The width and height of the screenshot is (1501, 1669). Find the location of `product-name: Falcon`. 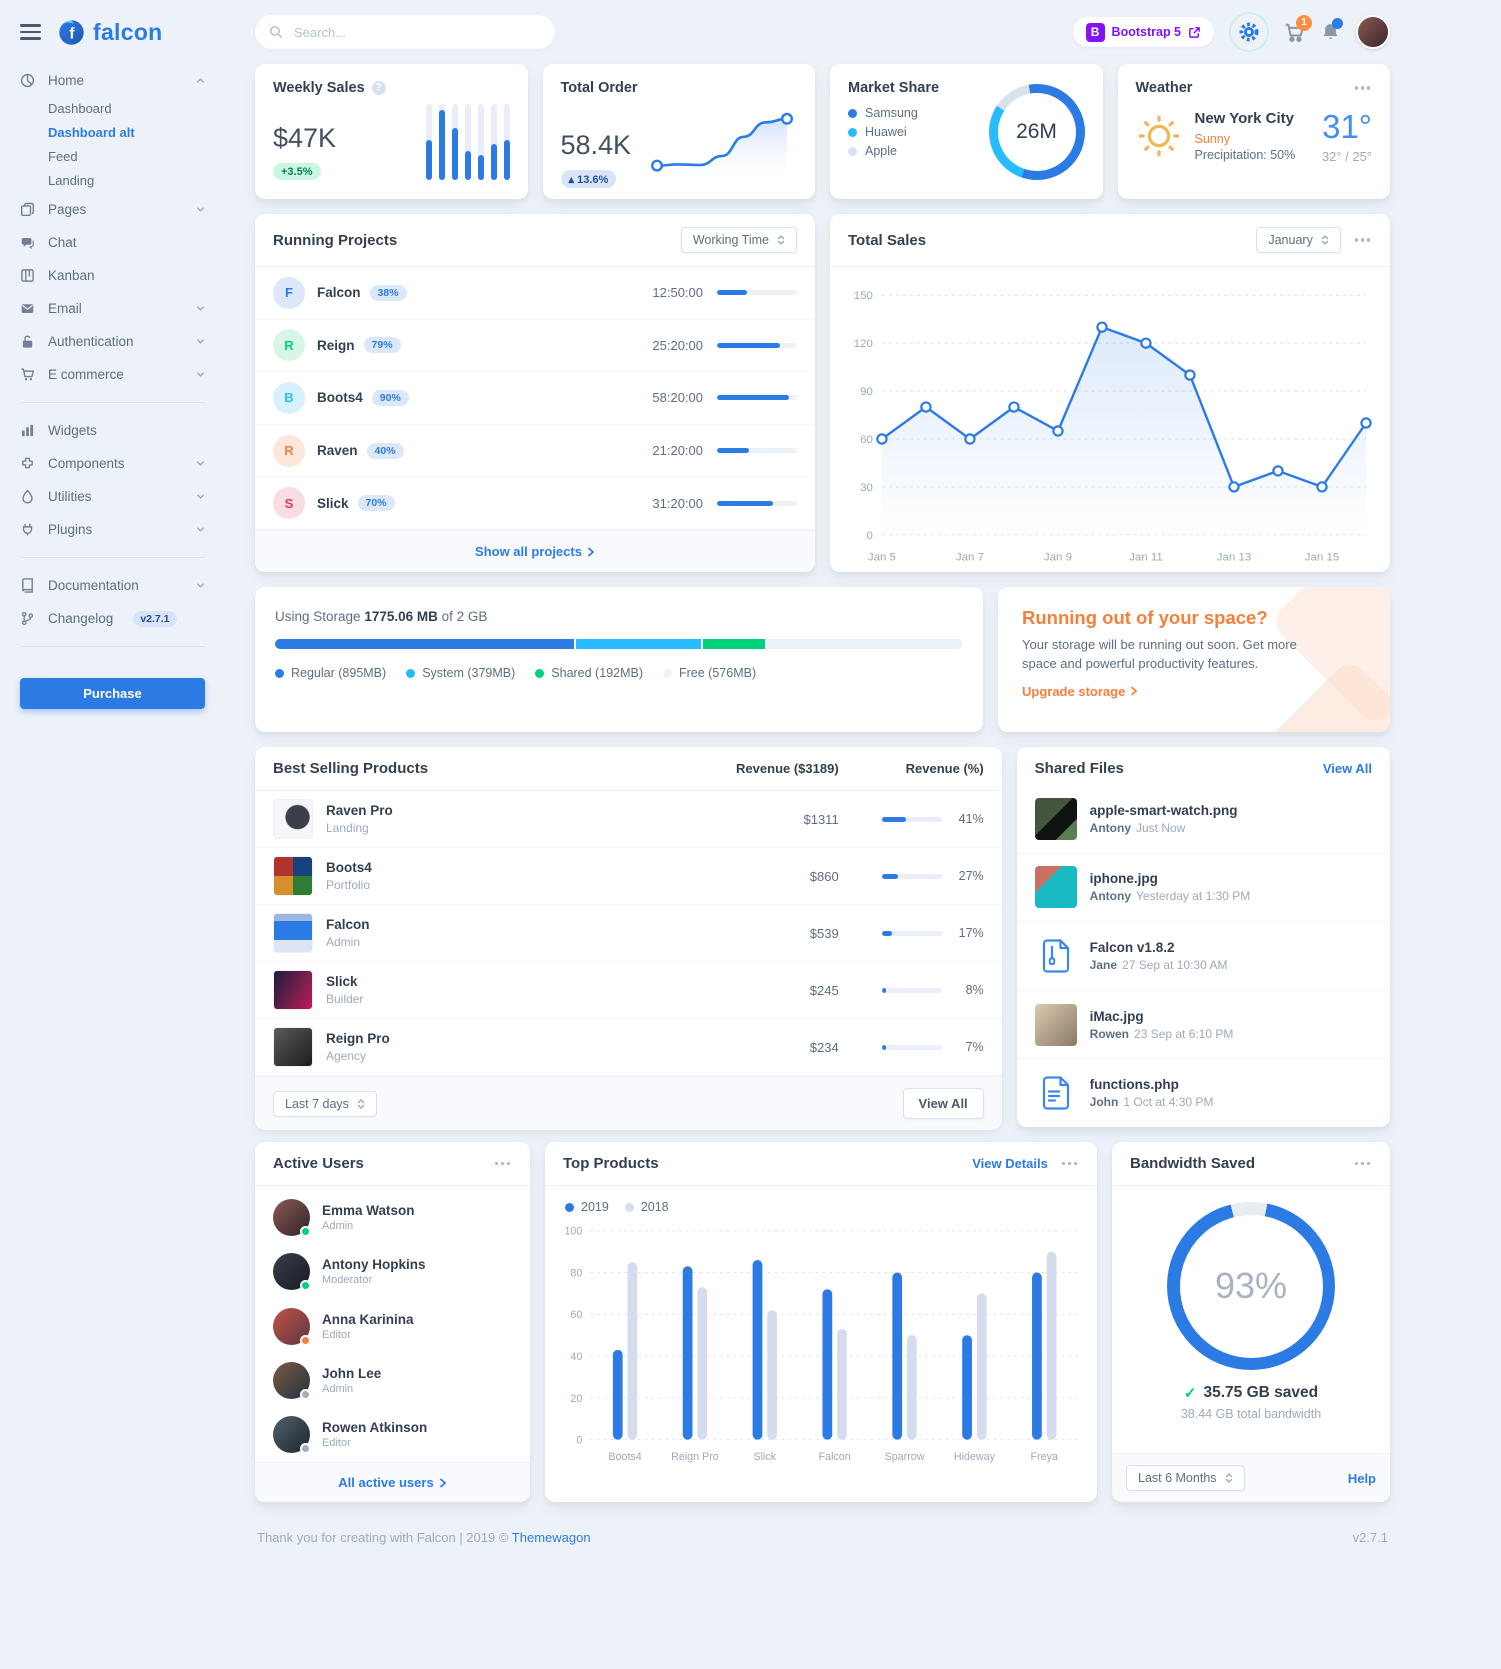

product-name: Falcon is located at coordinates (348, 924).